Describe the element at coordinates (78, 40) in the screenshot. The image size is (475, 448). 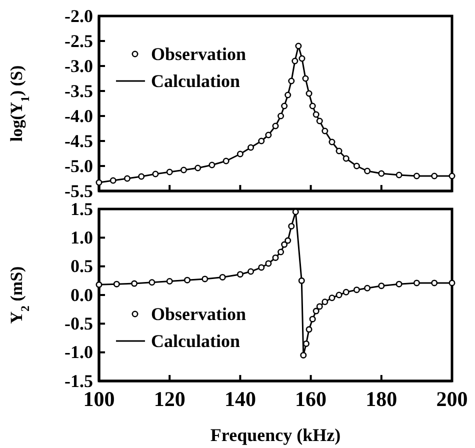
I see `y-tick-label: -2.5` at that location.